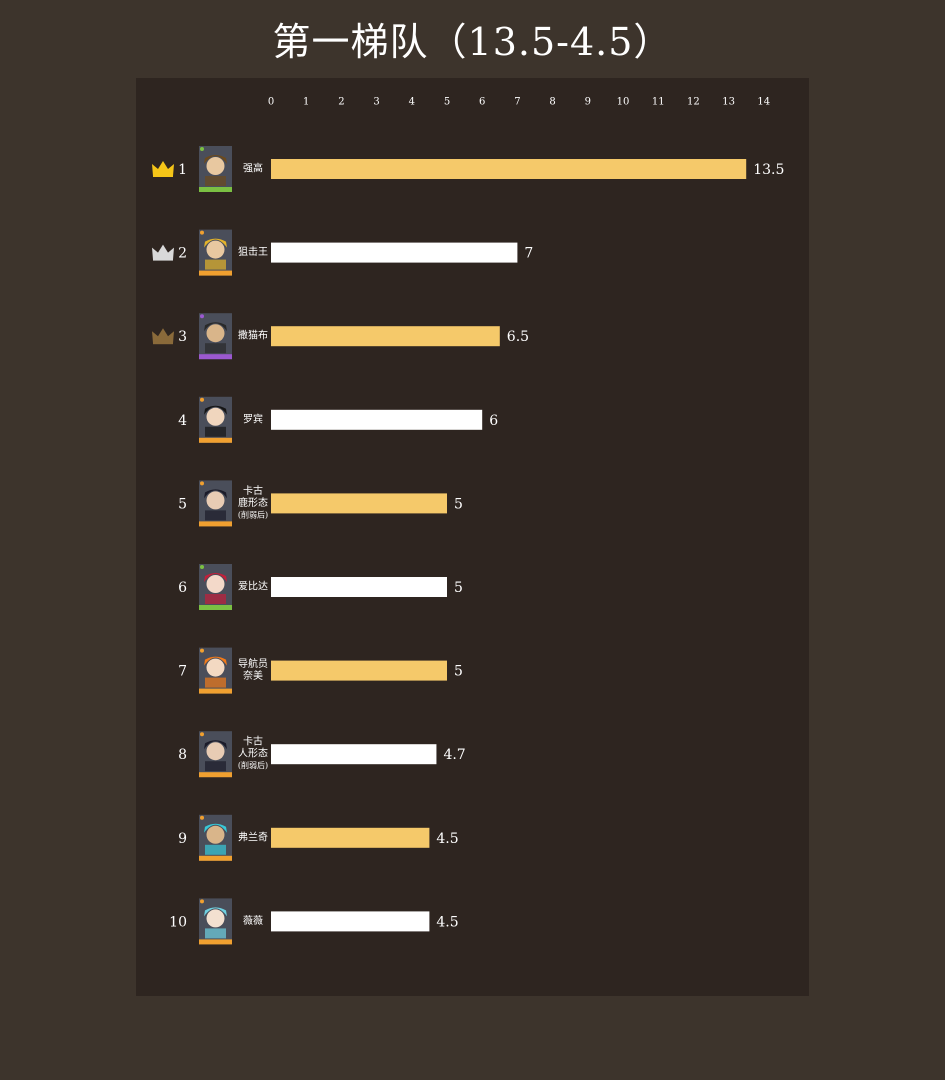 The width and height of the screenshot is (945, 1080). Describe the element at coordinates (447, 102) in the screenshot. I see `x-tick-label: 5` at that location.